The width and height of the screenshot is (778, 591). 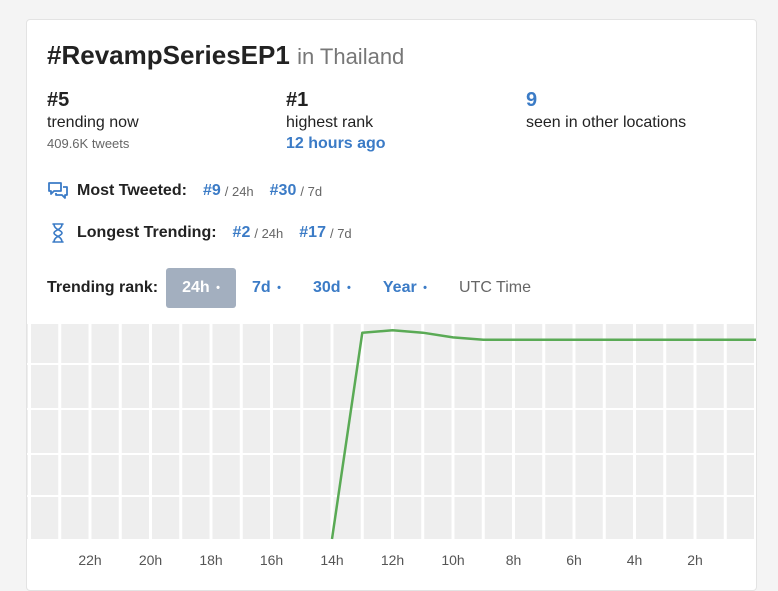 What do you see at coordinates (695, 560) in the screenshot?
I see `x-tick-label: 2h` at bounding box center [695, 560].